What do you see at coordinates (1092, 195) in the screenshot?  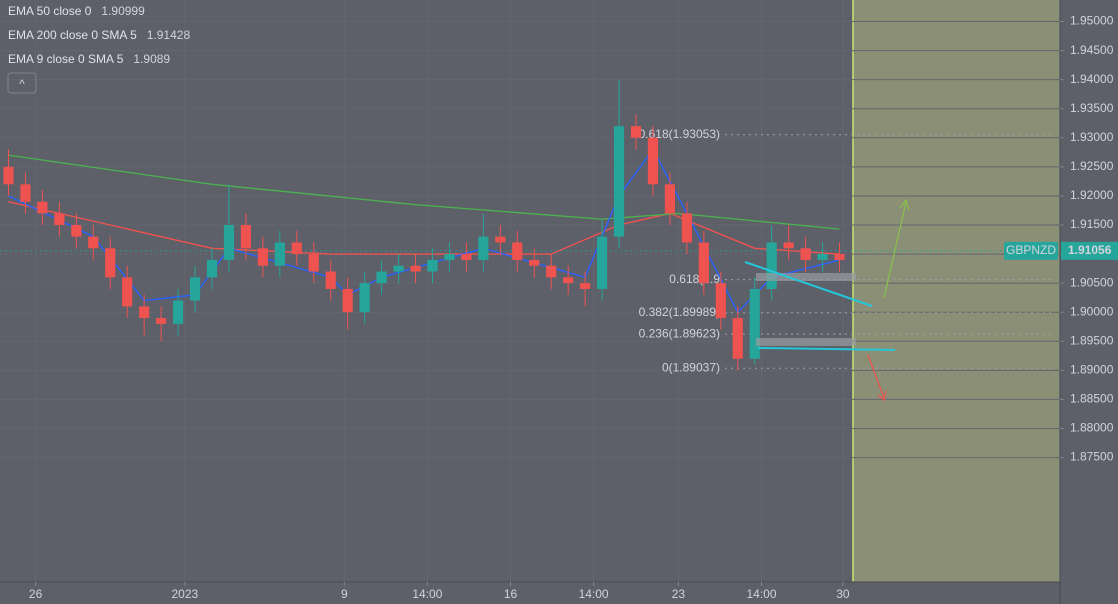 I see `y-tick-label: 1.92000` at bounding box center [1092, 195].